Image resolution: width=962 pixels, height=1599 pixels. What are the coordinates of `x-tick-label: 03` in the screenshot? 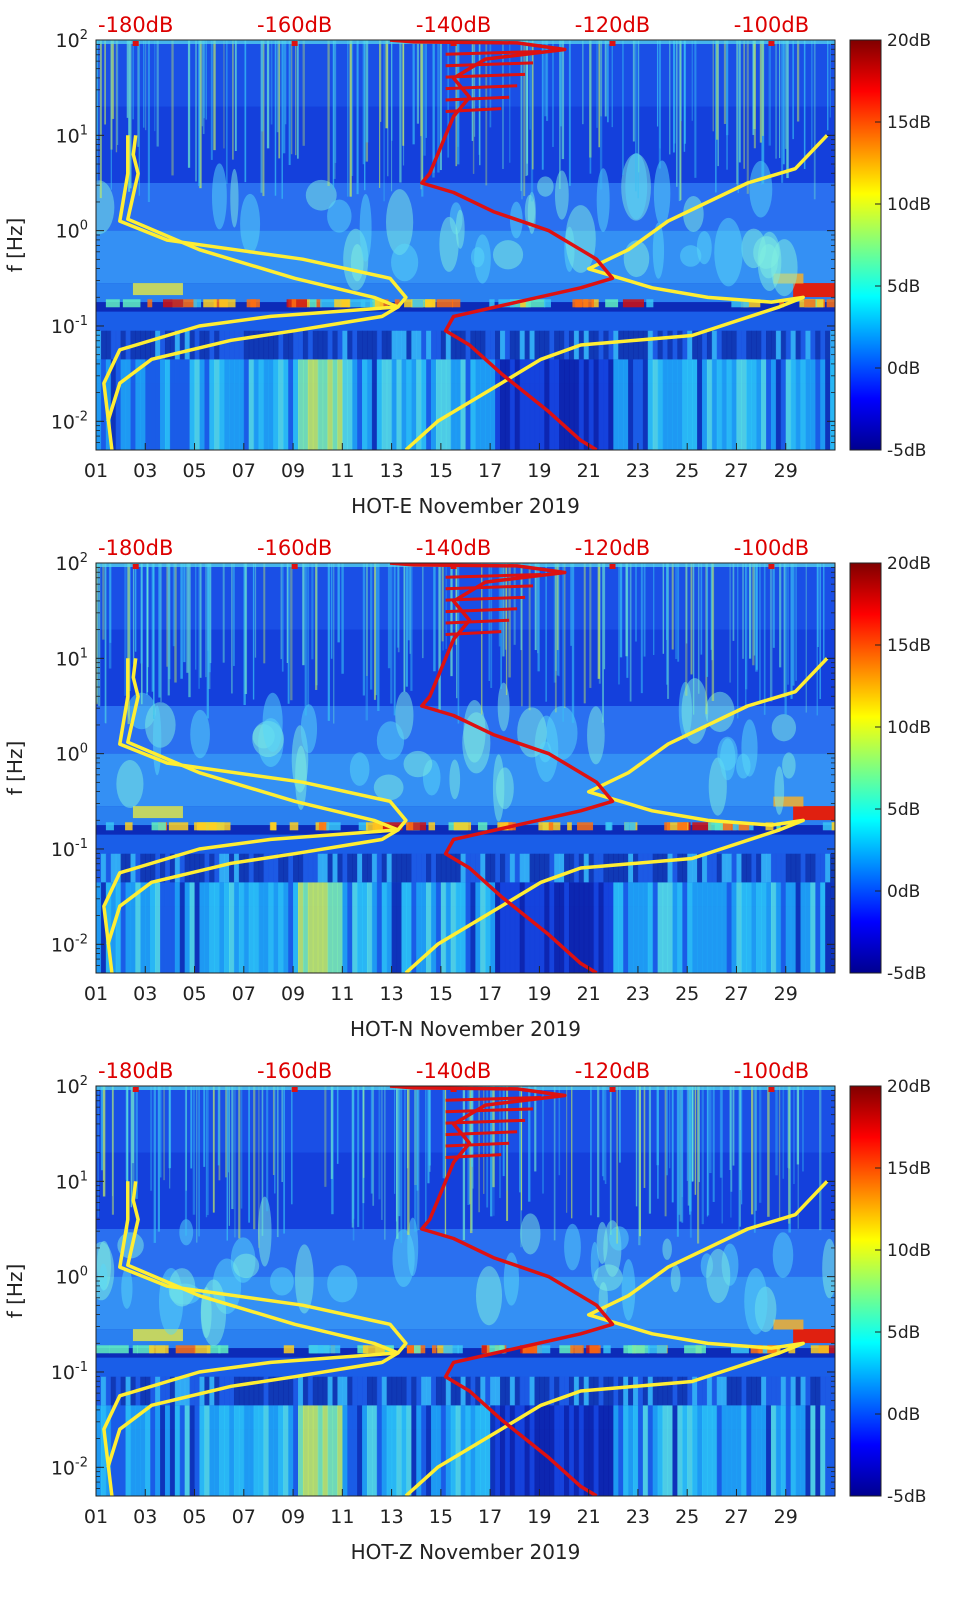 It's located at (145, 471).